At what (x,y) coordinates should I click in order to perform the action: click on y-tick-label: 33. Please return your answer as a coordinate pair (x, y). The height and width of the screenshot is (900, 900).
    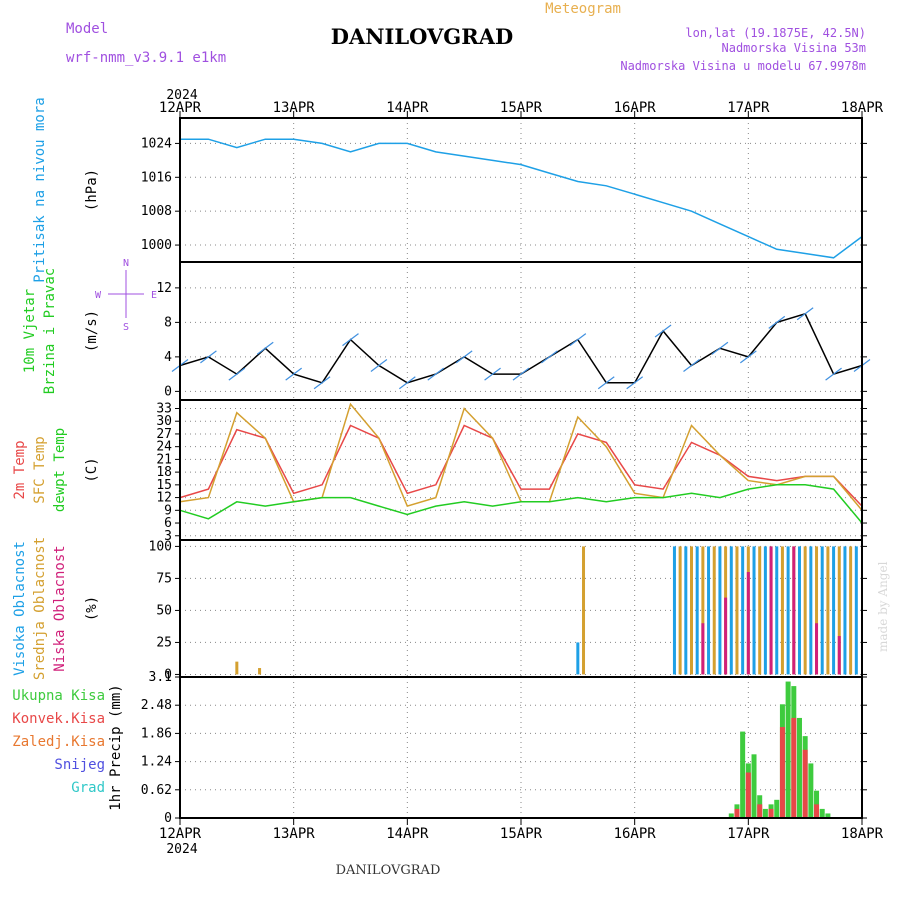
    Looking at the image, I should click on (164, 408).